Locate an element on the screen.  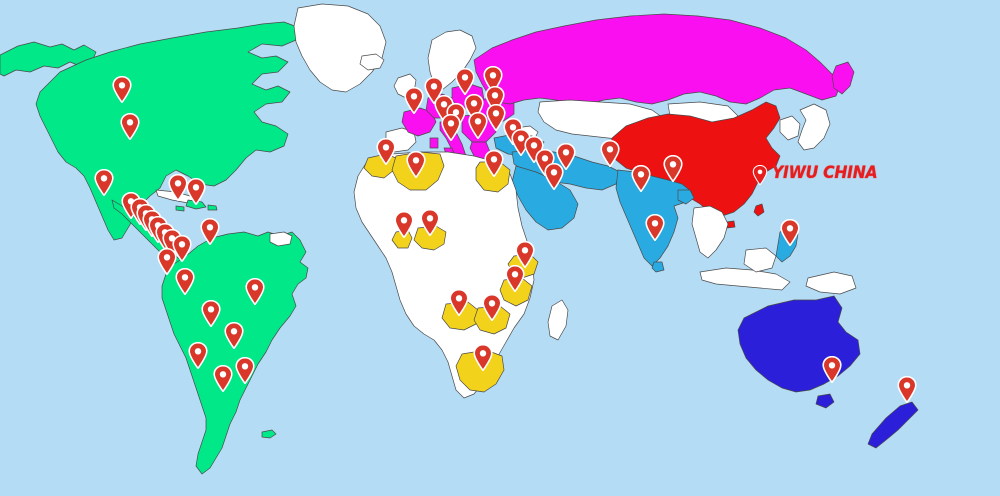
region-indonesia is located at coordinates (745, 279).